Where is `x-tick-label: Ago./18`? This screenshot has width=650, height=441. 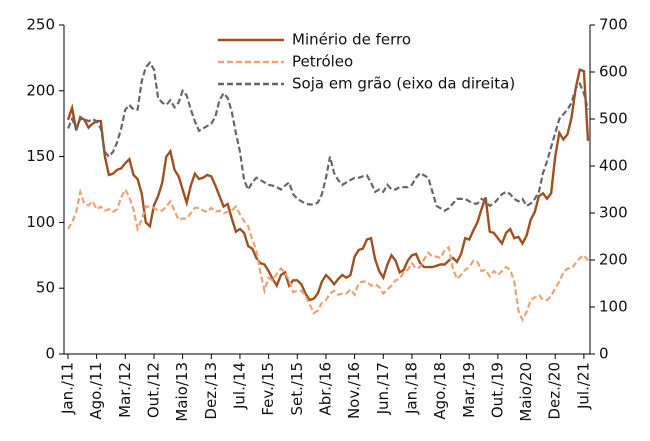 x-tick-label: Ago./18 is located at coordinates (440, 391).